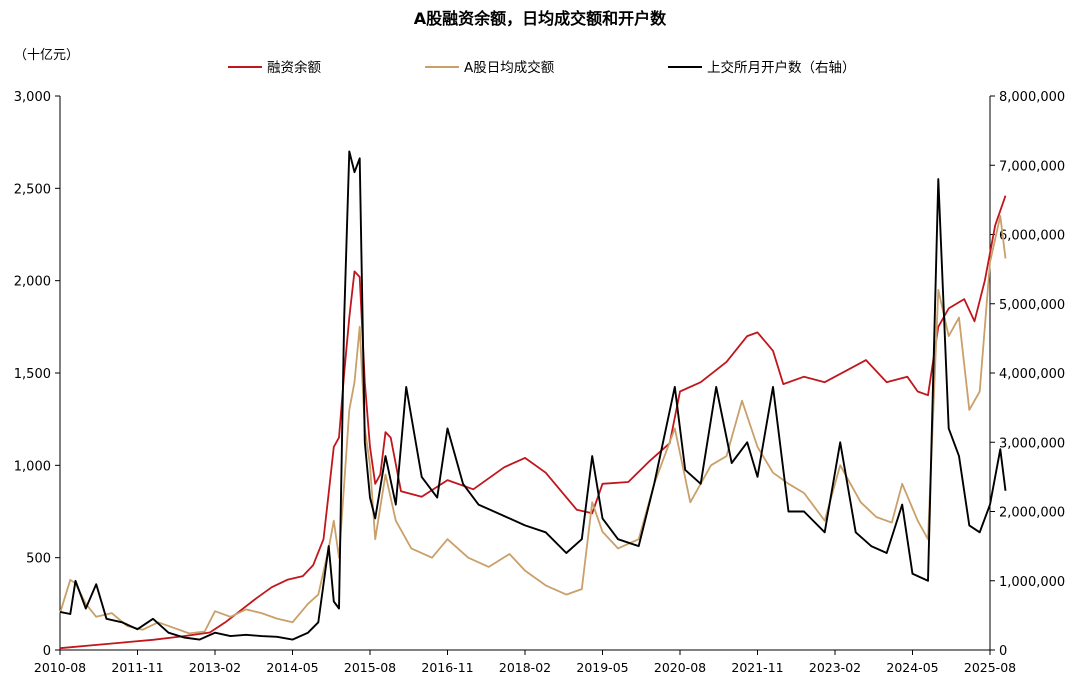 The height and width of the screenshot is (686, 1080). I want to click on right-tick-label: 8,000,000, so click(1032, 97).